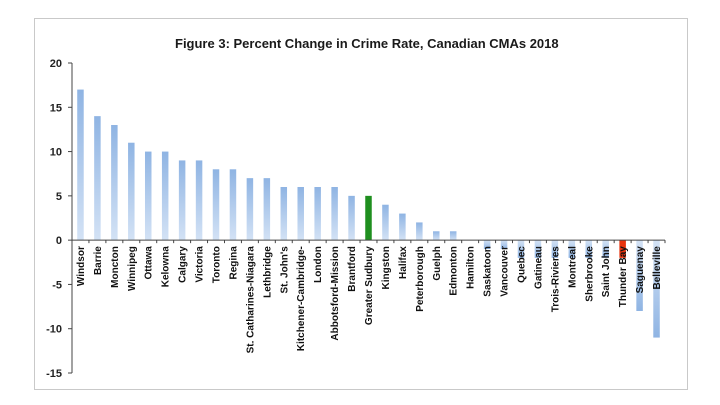  Describe the element at coordinates (81, 266) in the screenshot. I see `category-label: Windsor` at that location.